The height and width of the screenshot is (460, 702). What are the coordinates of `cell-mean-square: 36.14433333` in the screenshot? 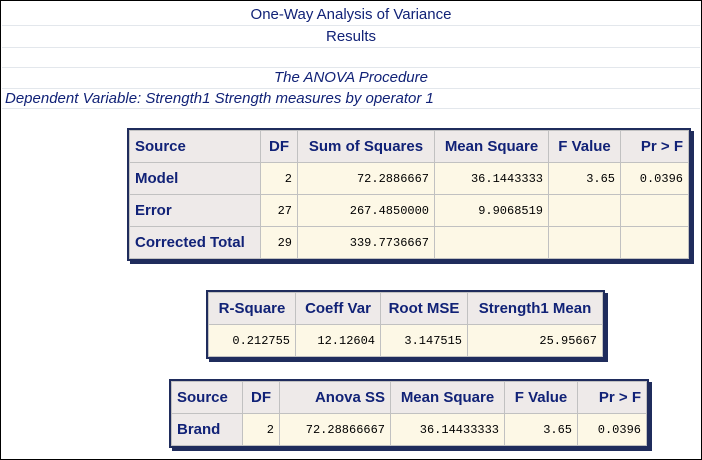 It's located at (447, 429).